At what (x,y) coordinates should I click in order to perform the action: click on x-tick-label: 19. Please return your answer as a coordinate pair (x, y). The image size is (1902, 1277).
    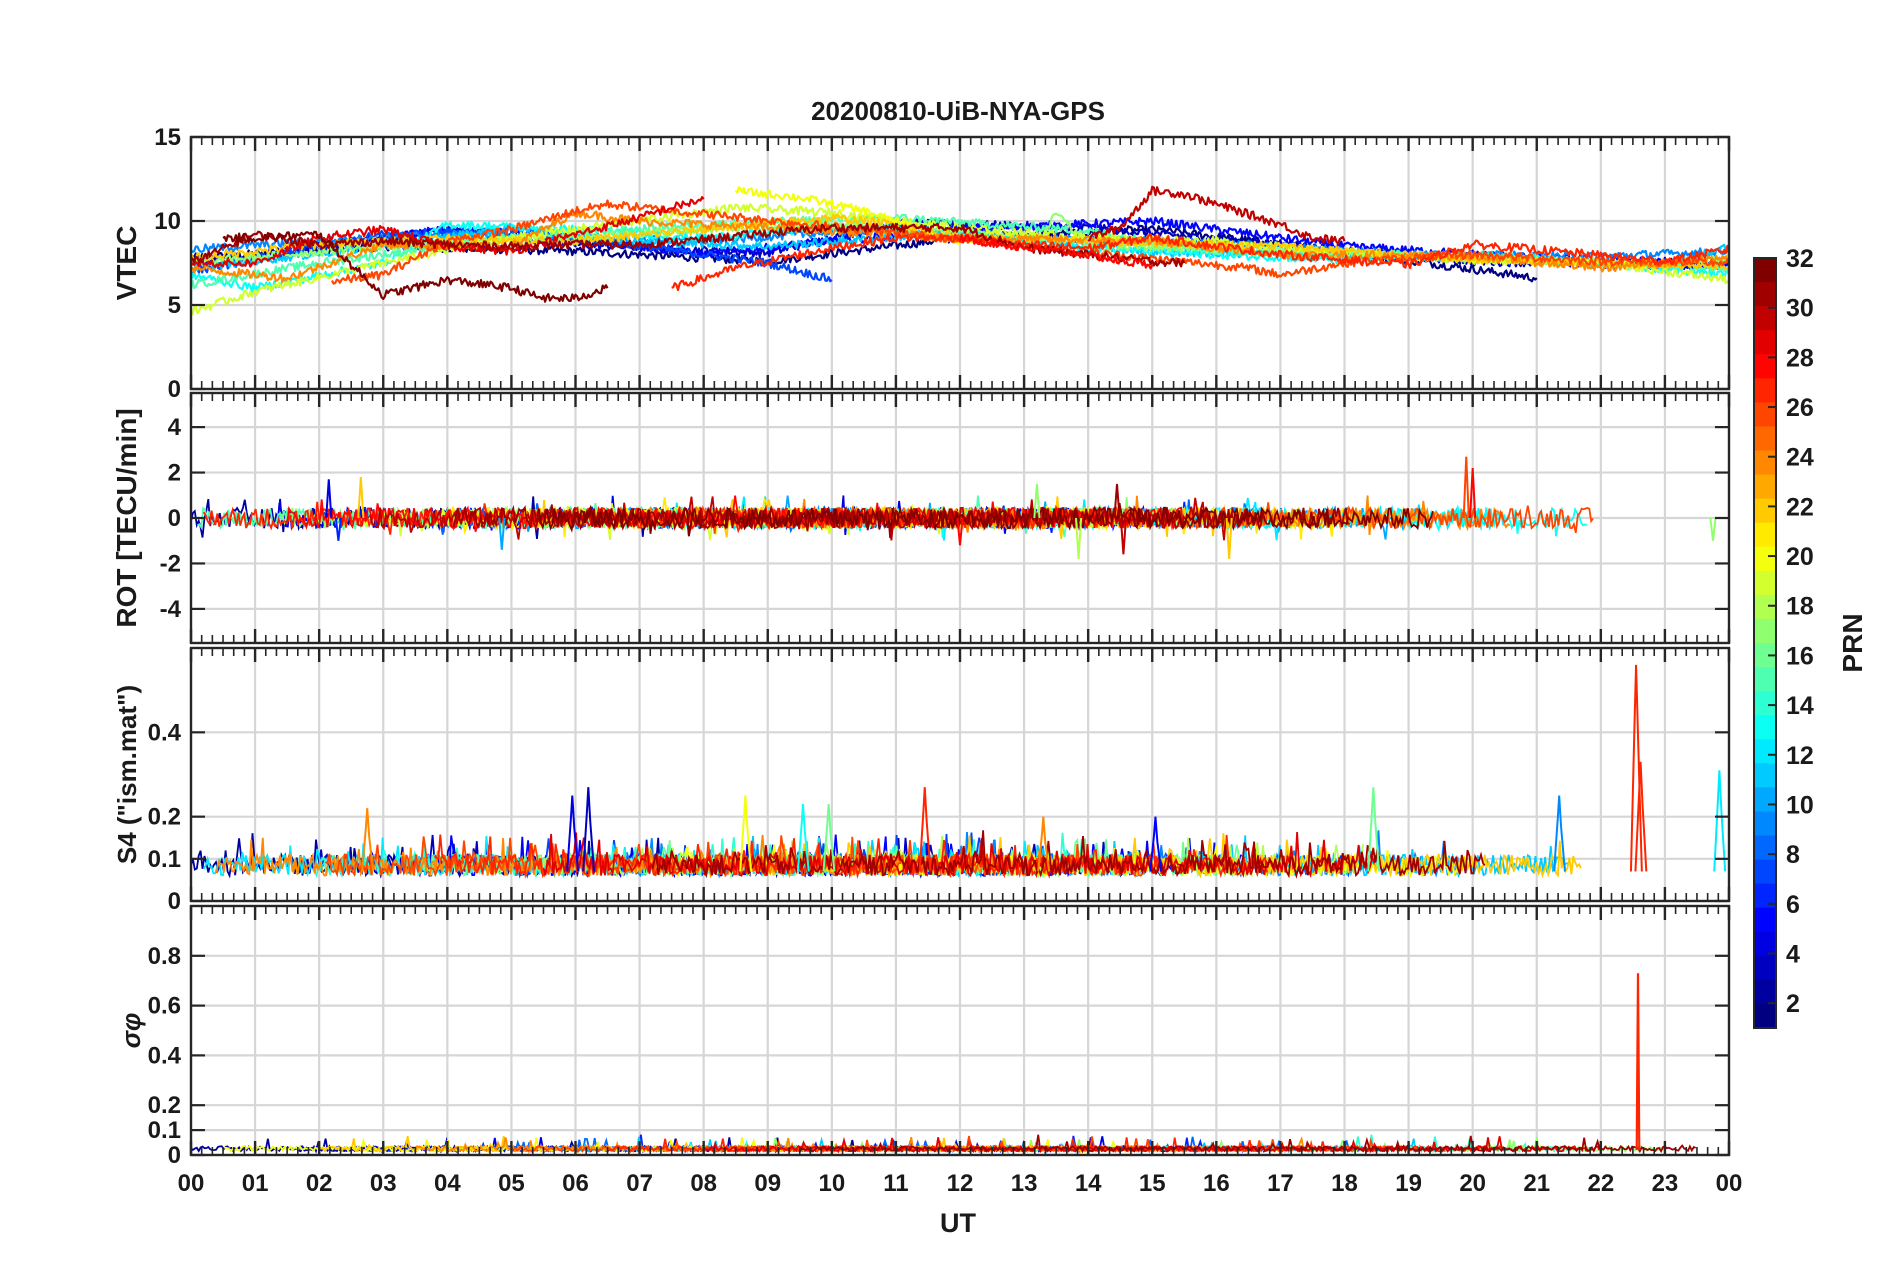
    Looking at the image, I should click on (1408, 1183).